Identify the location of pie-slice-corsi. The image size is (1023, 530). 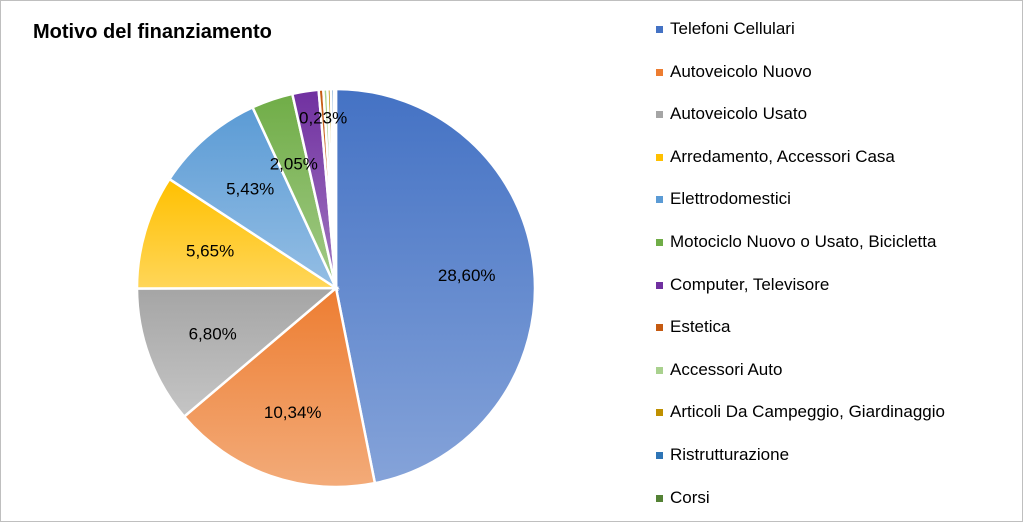
(335, 188).